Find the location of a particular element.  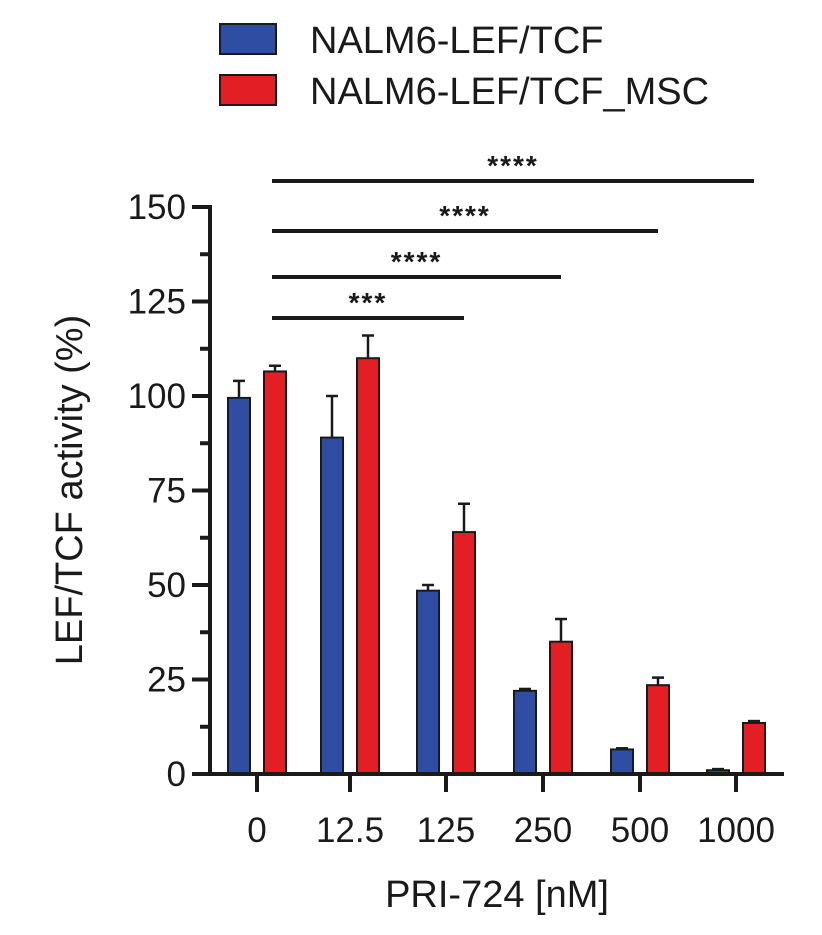

y-tick-label: 50 is located at coordinates (166, 585).